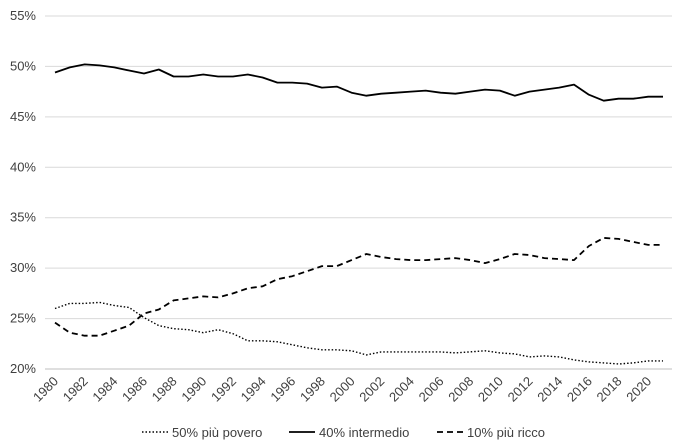  Describe the element at coordinates (579, 389) in the screenshot. I see `x-tick-label: 2016` at that location.